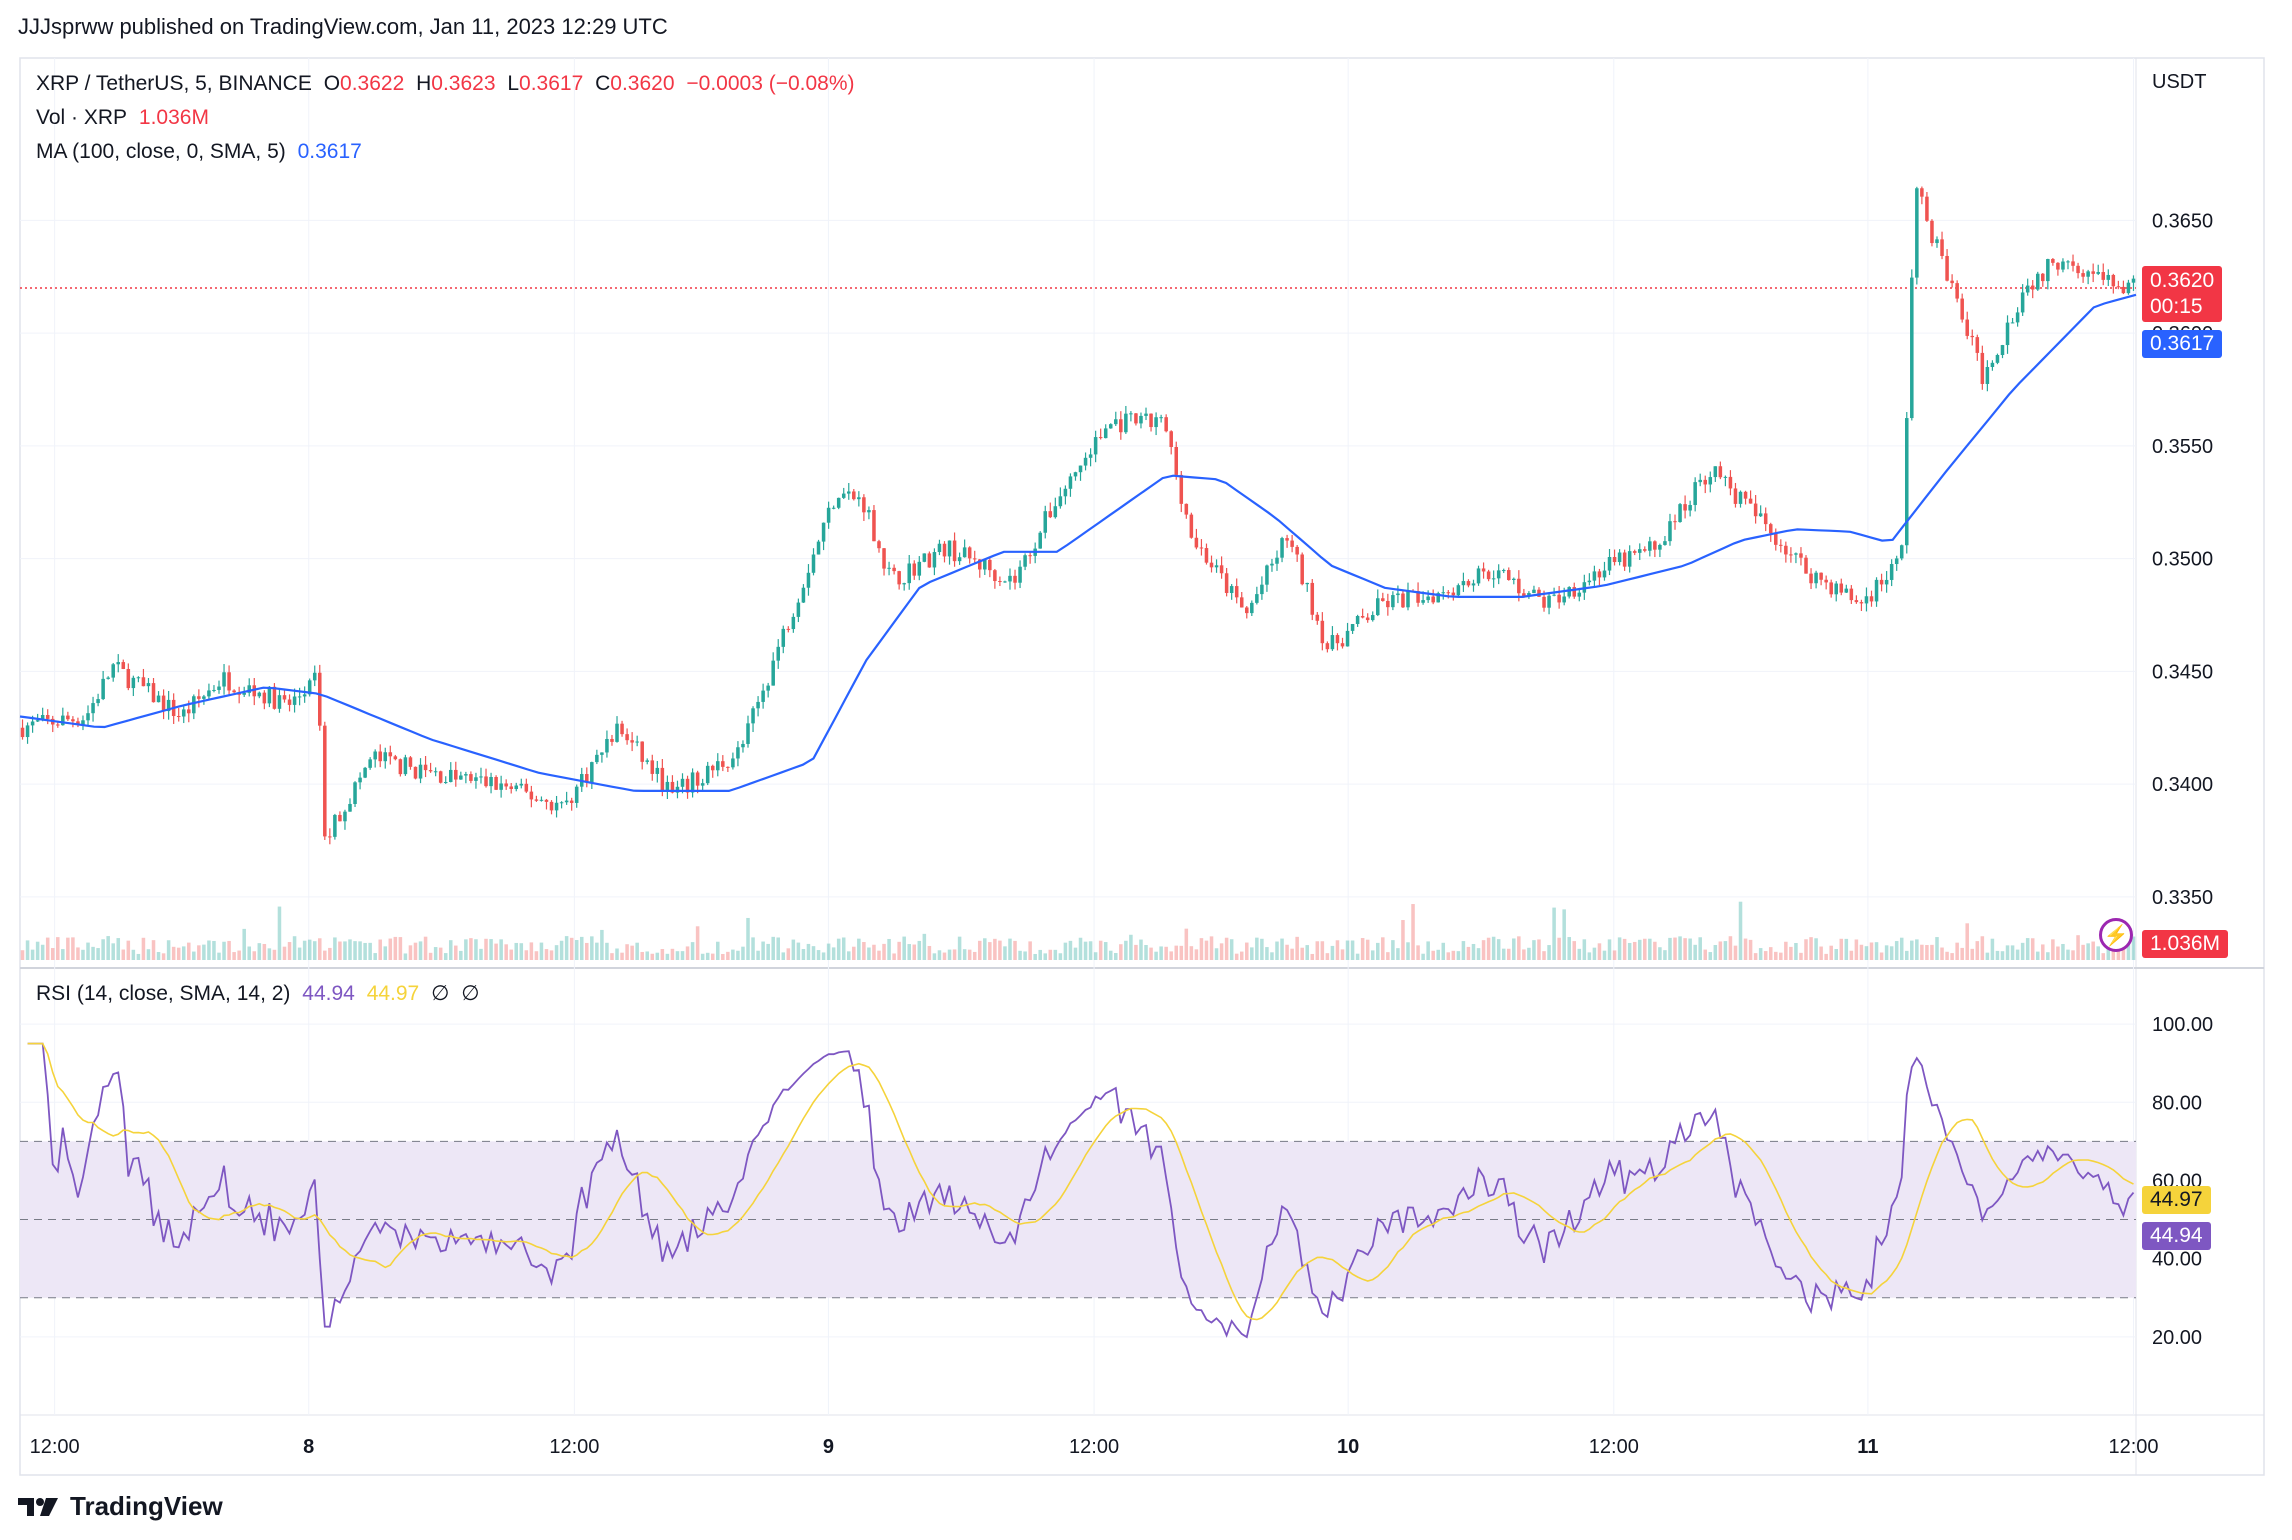  I want to click on countdown-value: 00:15, so click(2176, 306).